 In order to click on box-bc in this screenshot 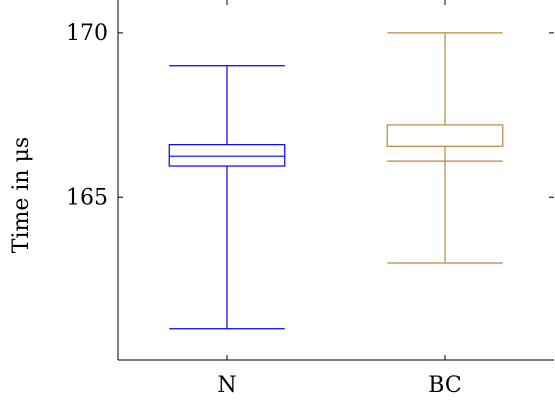, I will do `click(445, 148)`.